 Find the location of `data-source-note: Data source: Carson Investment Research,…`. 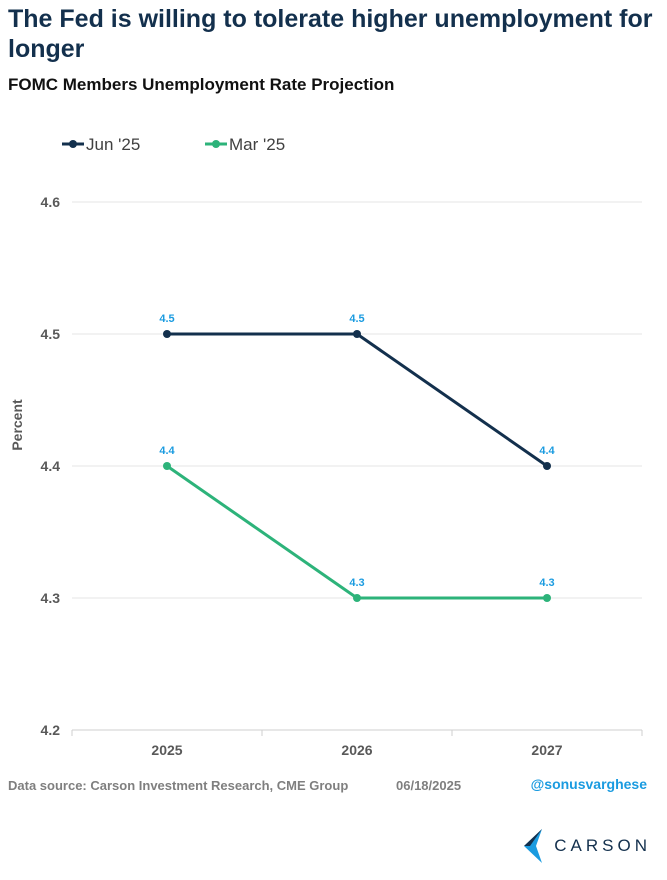

data-source-note: Data source: Carson Investment Research,… is located at coordinates (178, 785).